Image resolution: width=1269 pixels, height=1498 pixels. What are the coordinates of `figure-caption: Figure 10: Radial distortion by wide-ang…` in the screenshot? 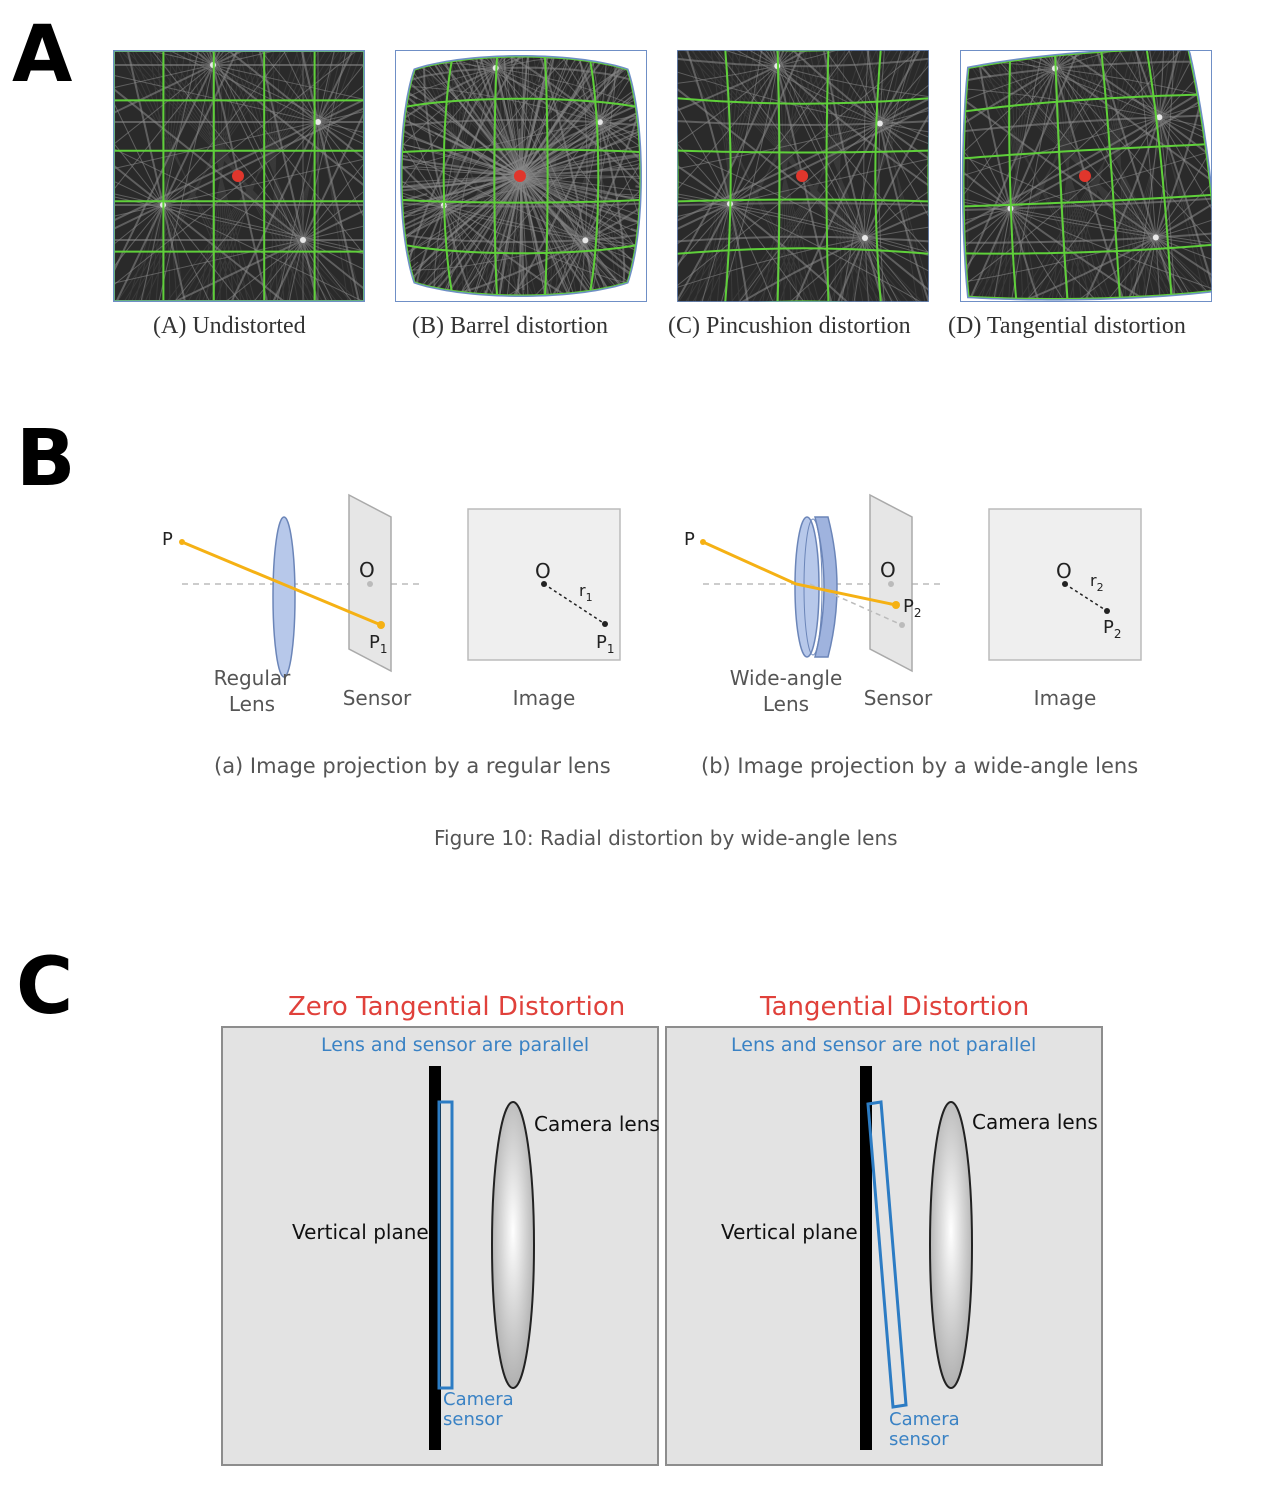 It's located at (666, 838).